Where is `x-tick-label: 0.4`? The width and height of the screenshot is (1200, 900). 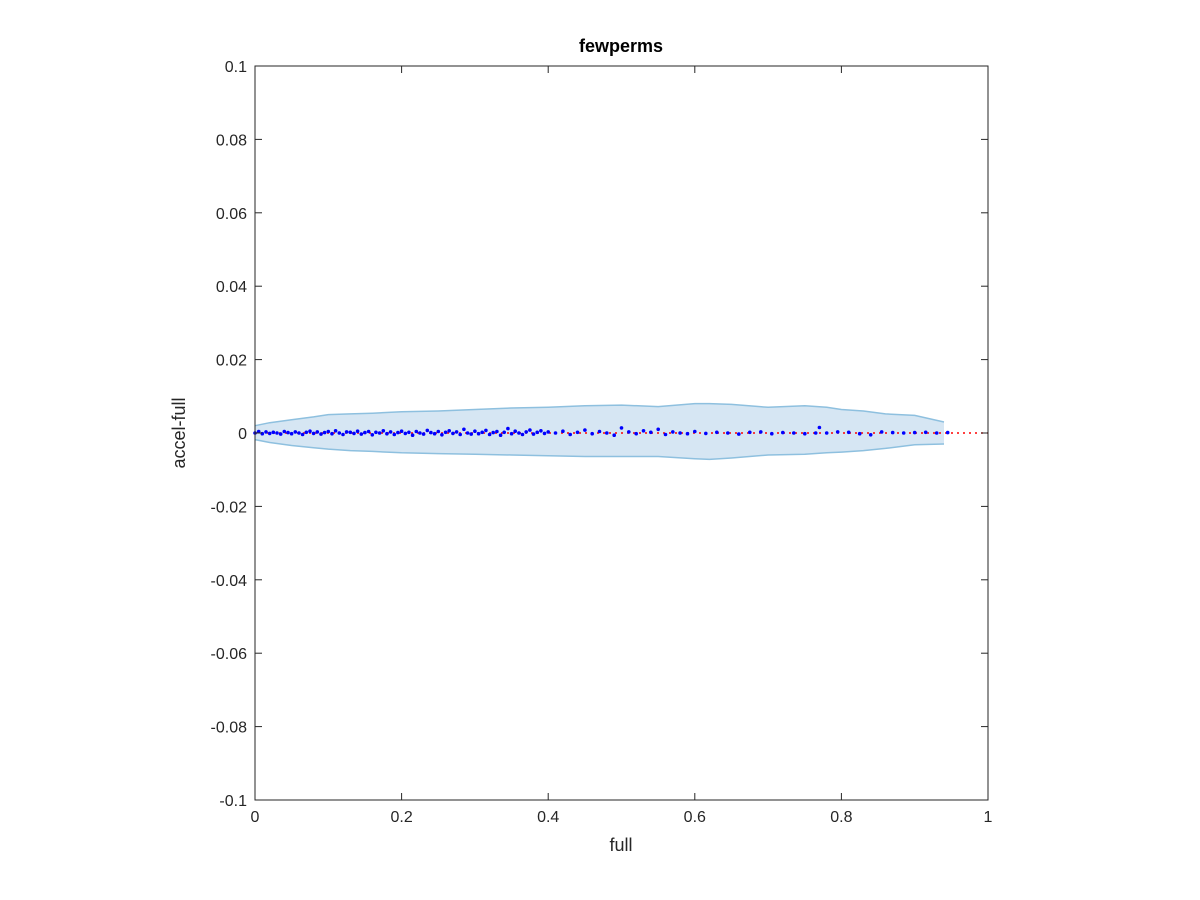 x-tick-label: 0.4 is located at coordinates (548, 817).